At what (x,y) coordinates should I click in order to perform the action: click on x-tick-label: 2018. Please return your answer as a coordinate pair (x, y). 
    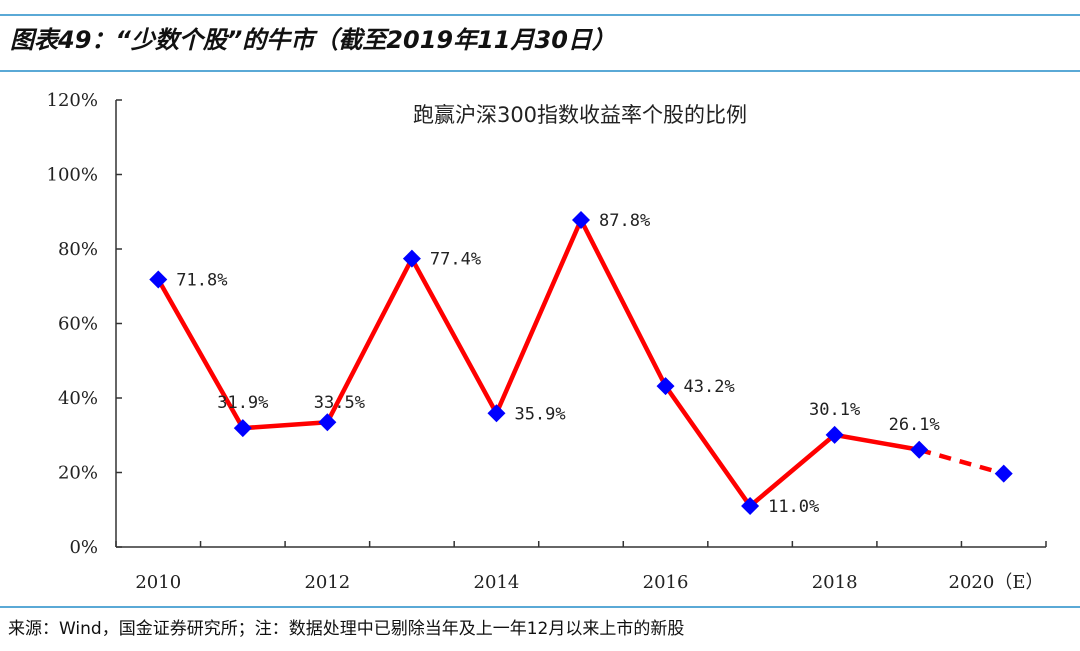
    Looking at the image, I should click on (835, 582).